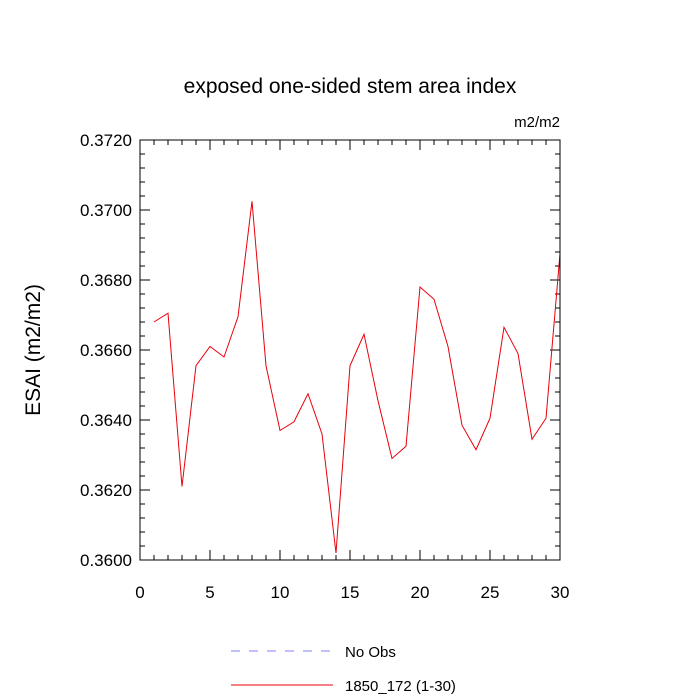 The width and height of the screenshot is (700, 700). Describe the element at coordinates (106, 210) in the screenshot. I see `y-tick-label: 0.3700` at that location.